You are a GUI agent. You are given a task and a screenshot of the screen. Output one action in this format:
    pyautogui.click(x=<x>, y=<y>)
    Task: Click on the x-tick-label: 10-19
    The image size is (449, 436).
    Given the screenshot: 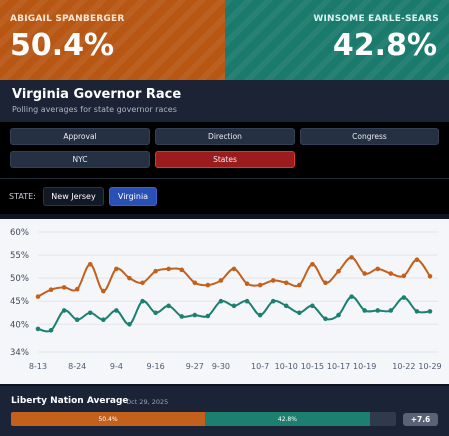 What is the action you would take?
    pyautogui.click(x=364, y=366)
    